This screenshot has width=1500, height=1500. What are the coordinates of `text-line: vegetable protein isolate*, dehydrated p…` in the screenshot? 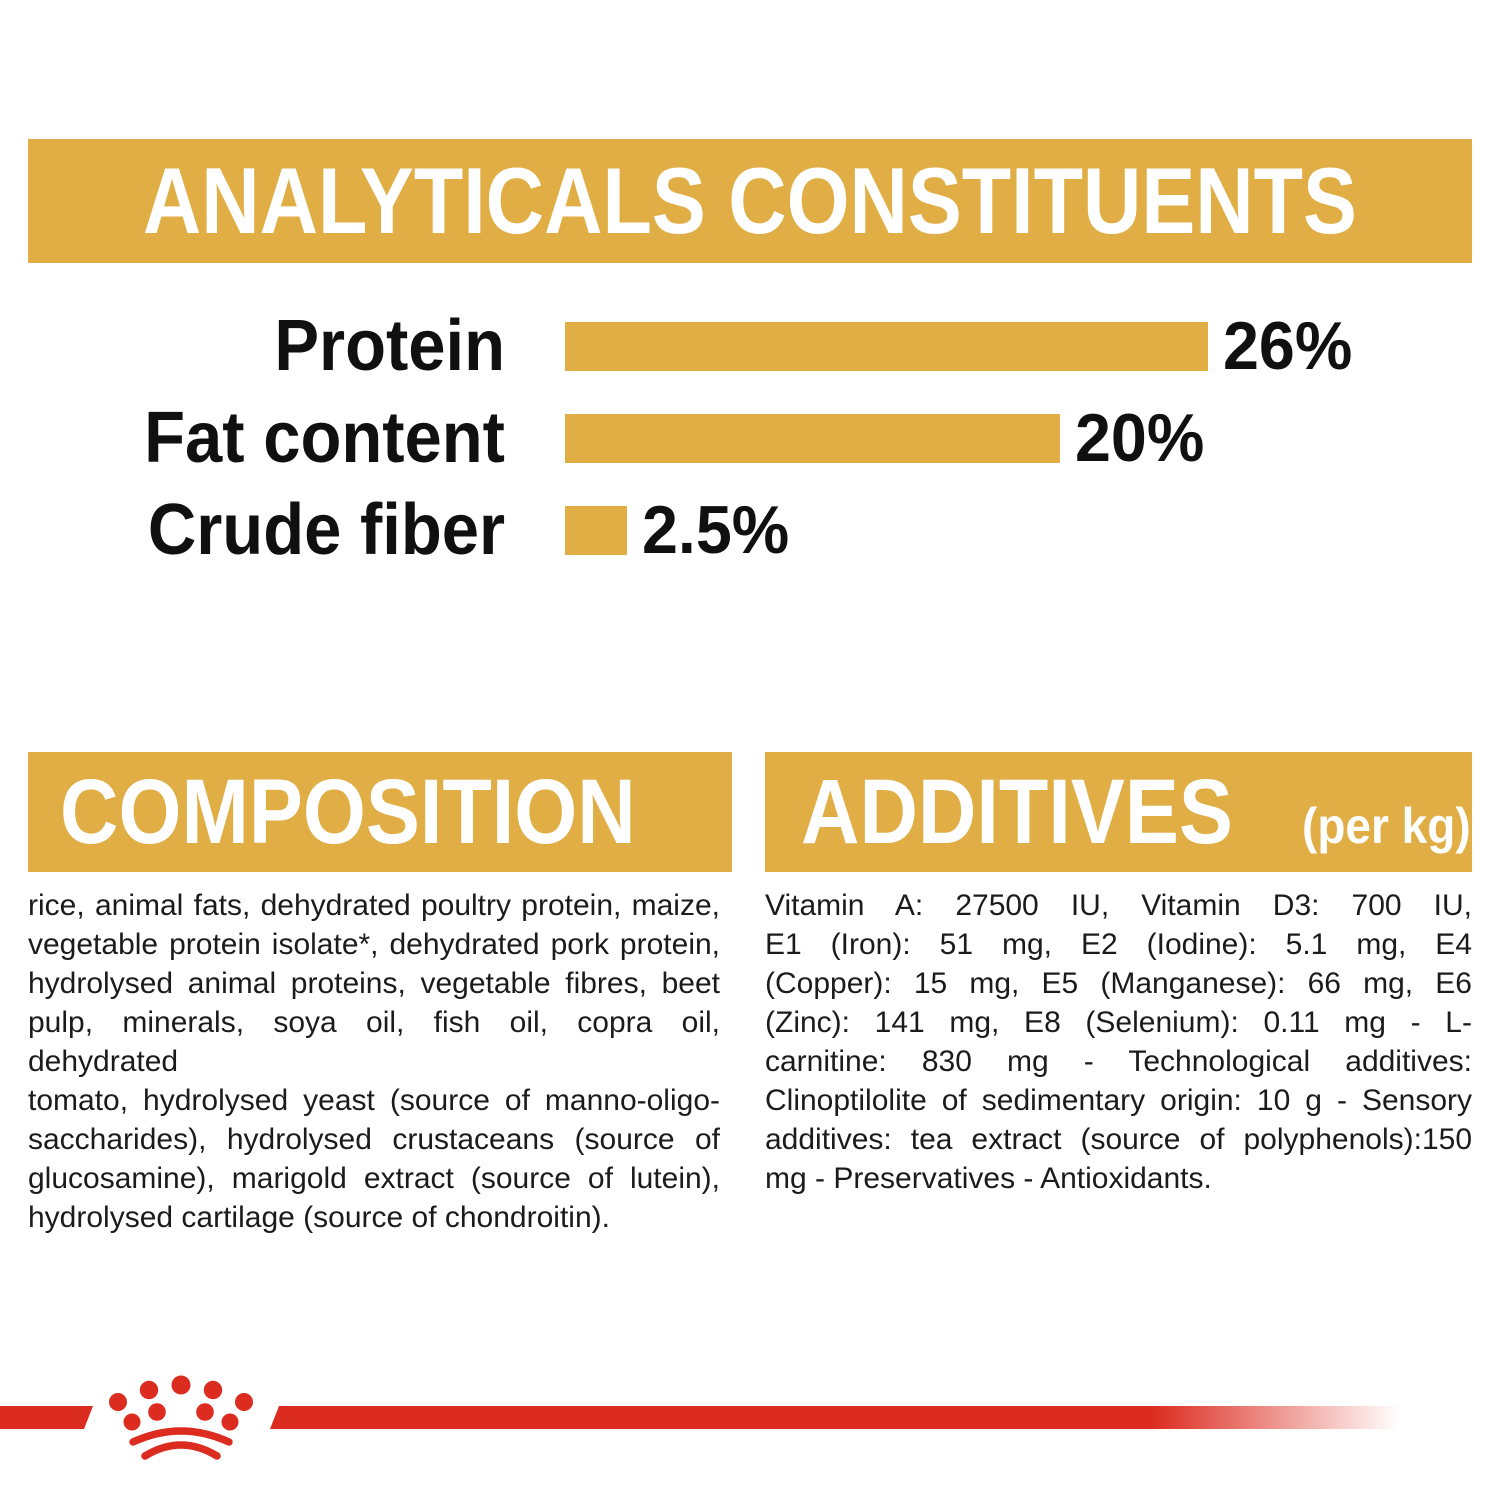 It's located at (374, 944).